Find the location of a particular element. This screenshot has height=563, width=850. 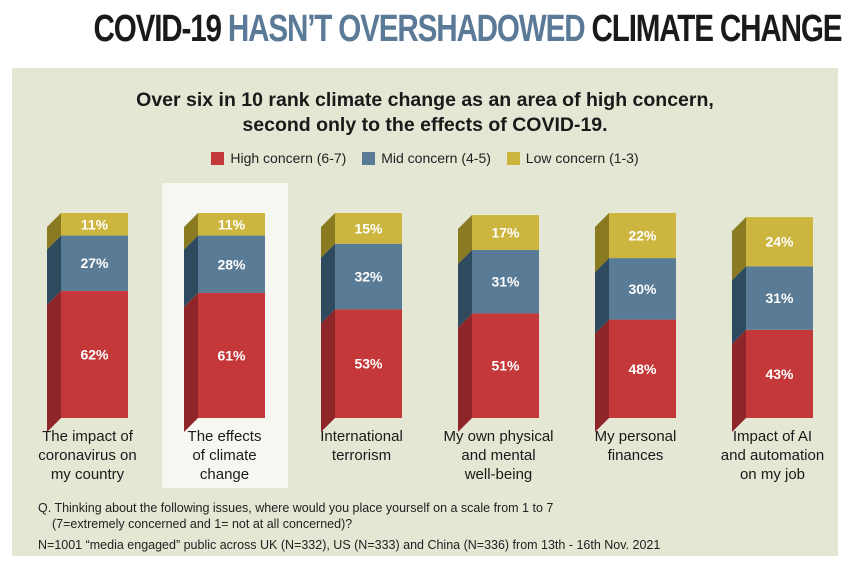

category-label-5-0: Impact of AI is located at coordinates (772, 436).